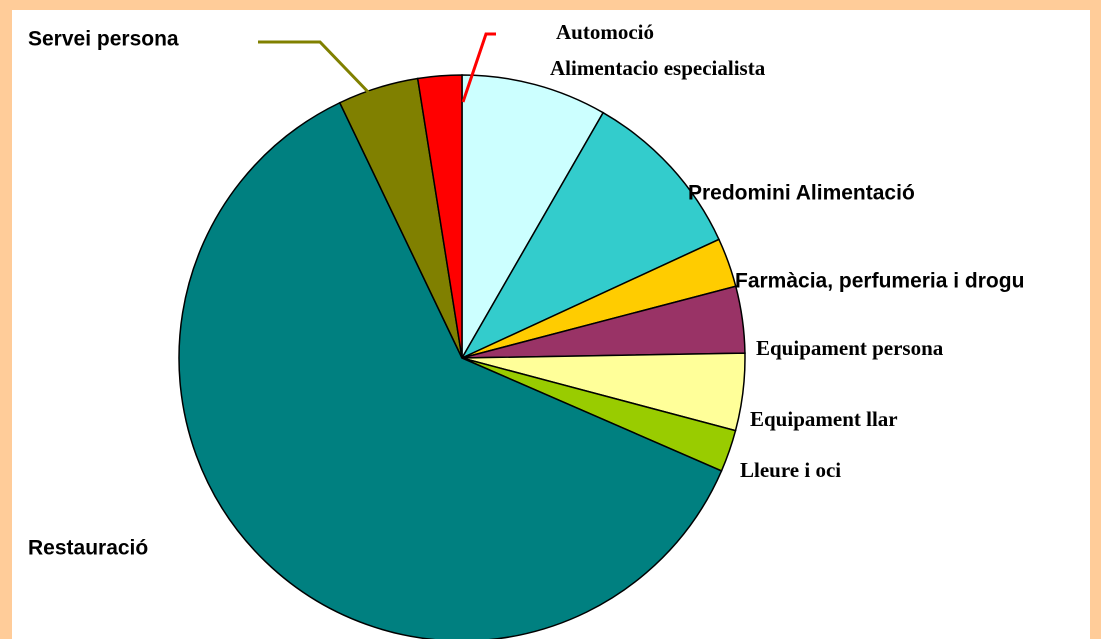 The image size is (1101, 639). I want to click on slice-label: Equipament persona, so click(850, 348).